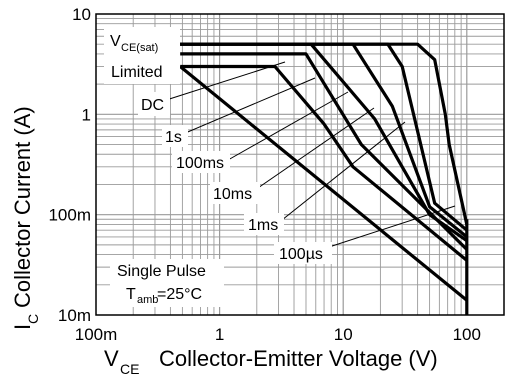 Image resolution: width=528 pixels, height=385 pixels. I want to click on ms100-label-group: 100ms, so click(201, 162).